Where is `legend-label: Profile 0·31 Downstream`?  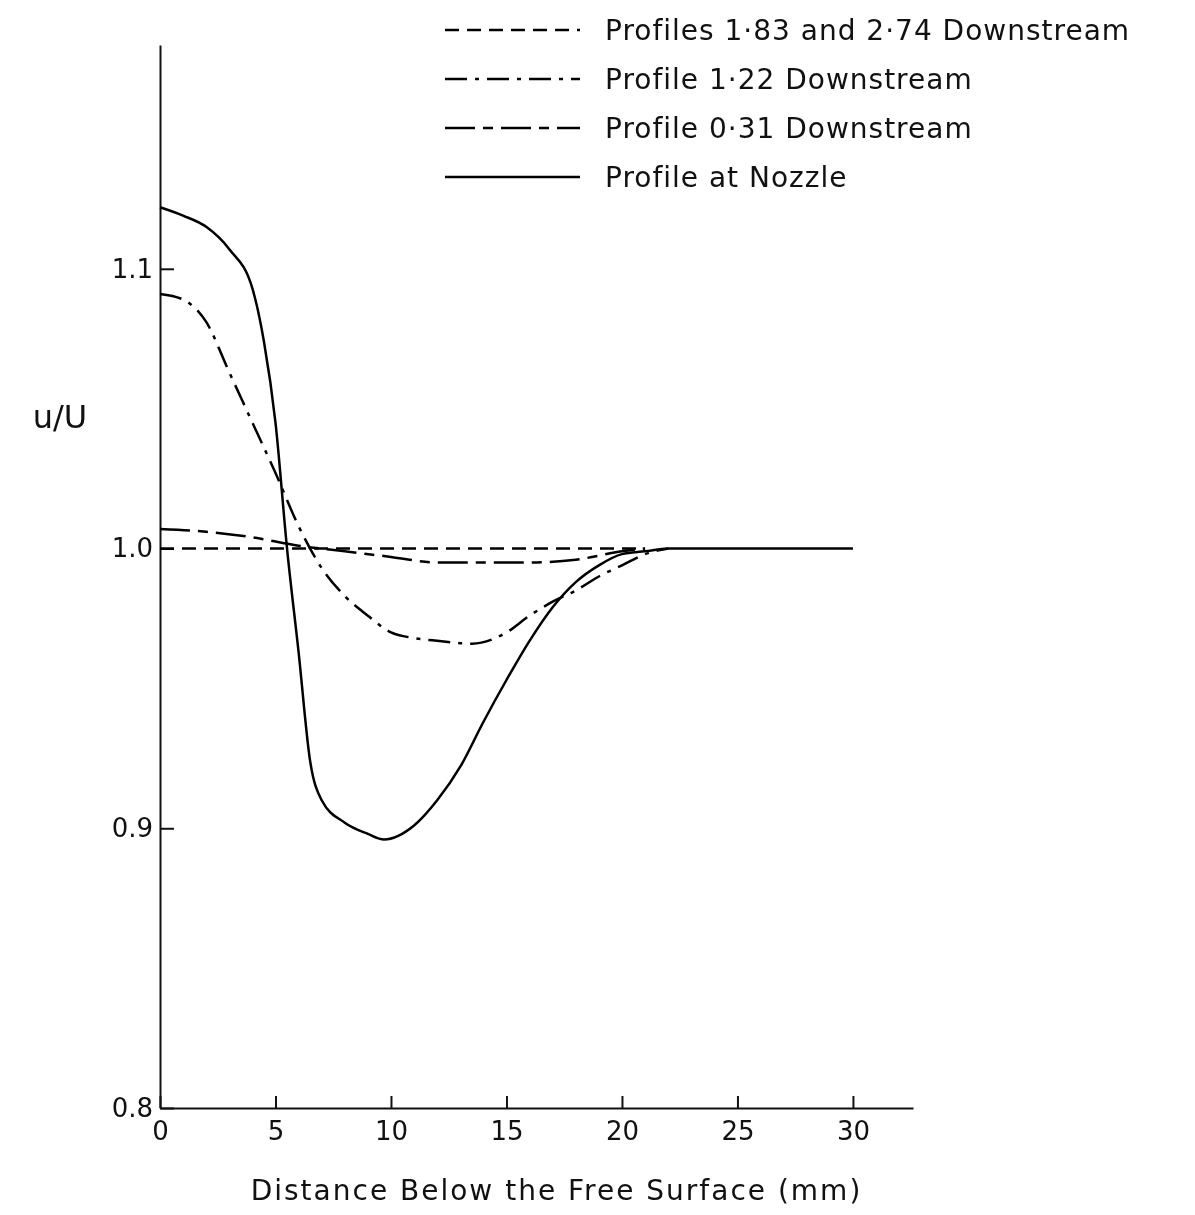
legend-label: Profile 0·31 Downstream is located at coordinates (789, 128).